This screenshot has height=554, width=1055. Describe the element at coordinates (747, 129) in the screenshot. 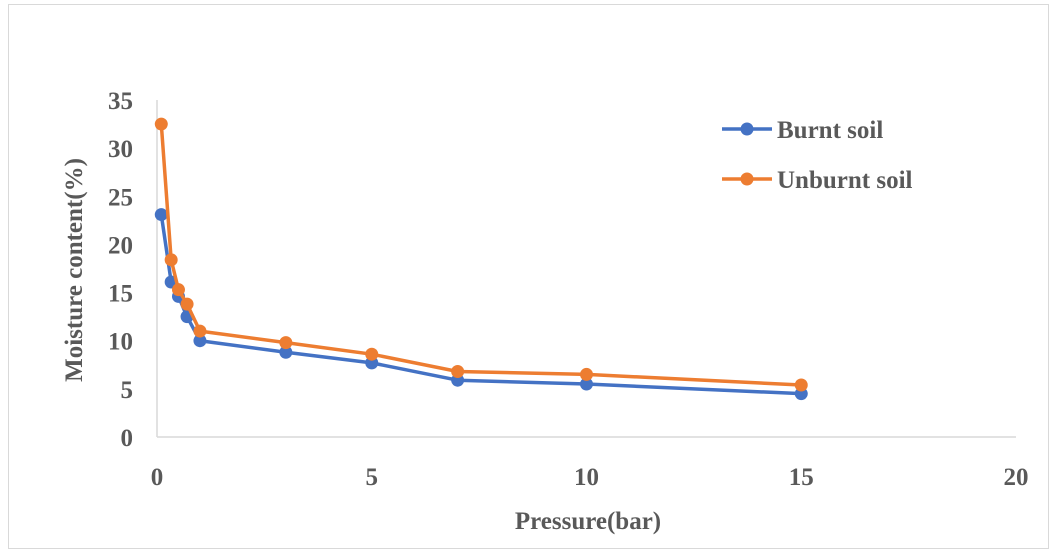

I see `legend-marker-burnt-soil` at that location.